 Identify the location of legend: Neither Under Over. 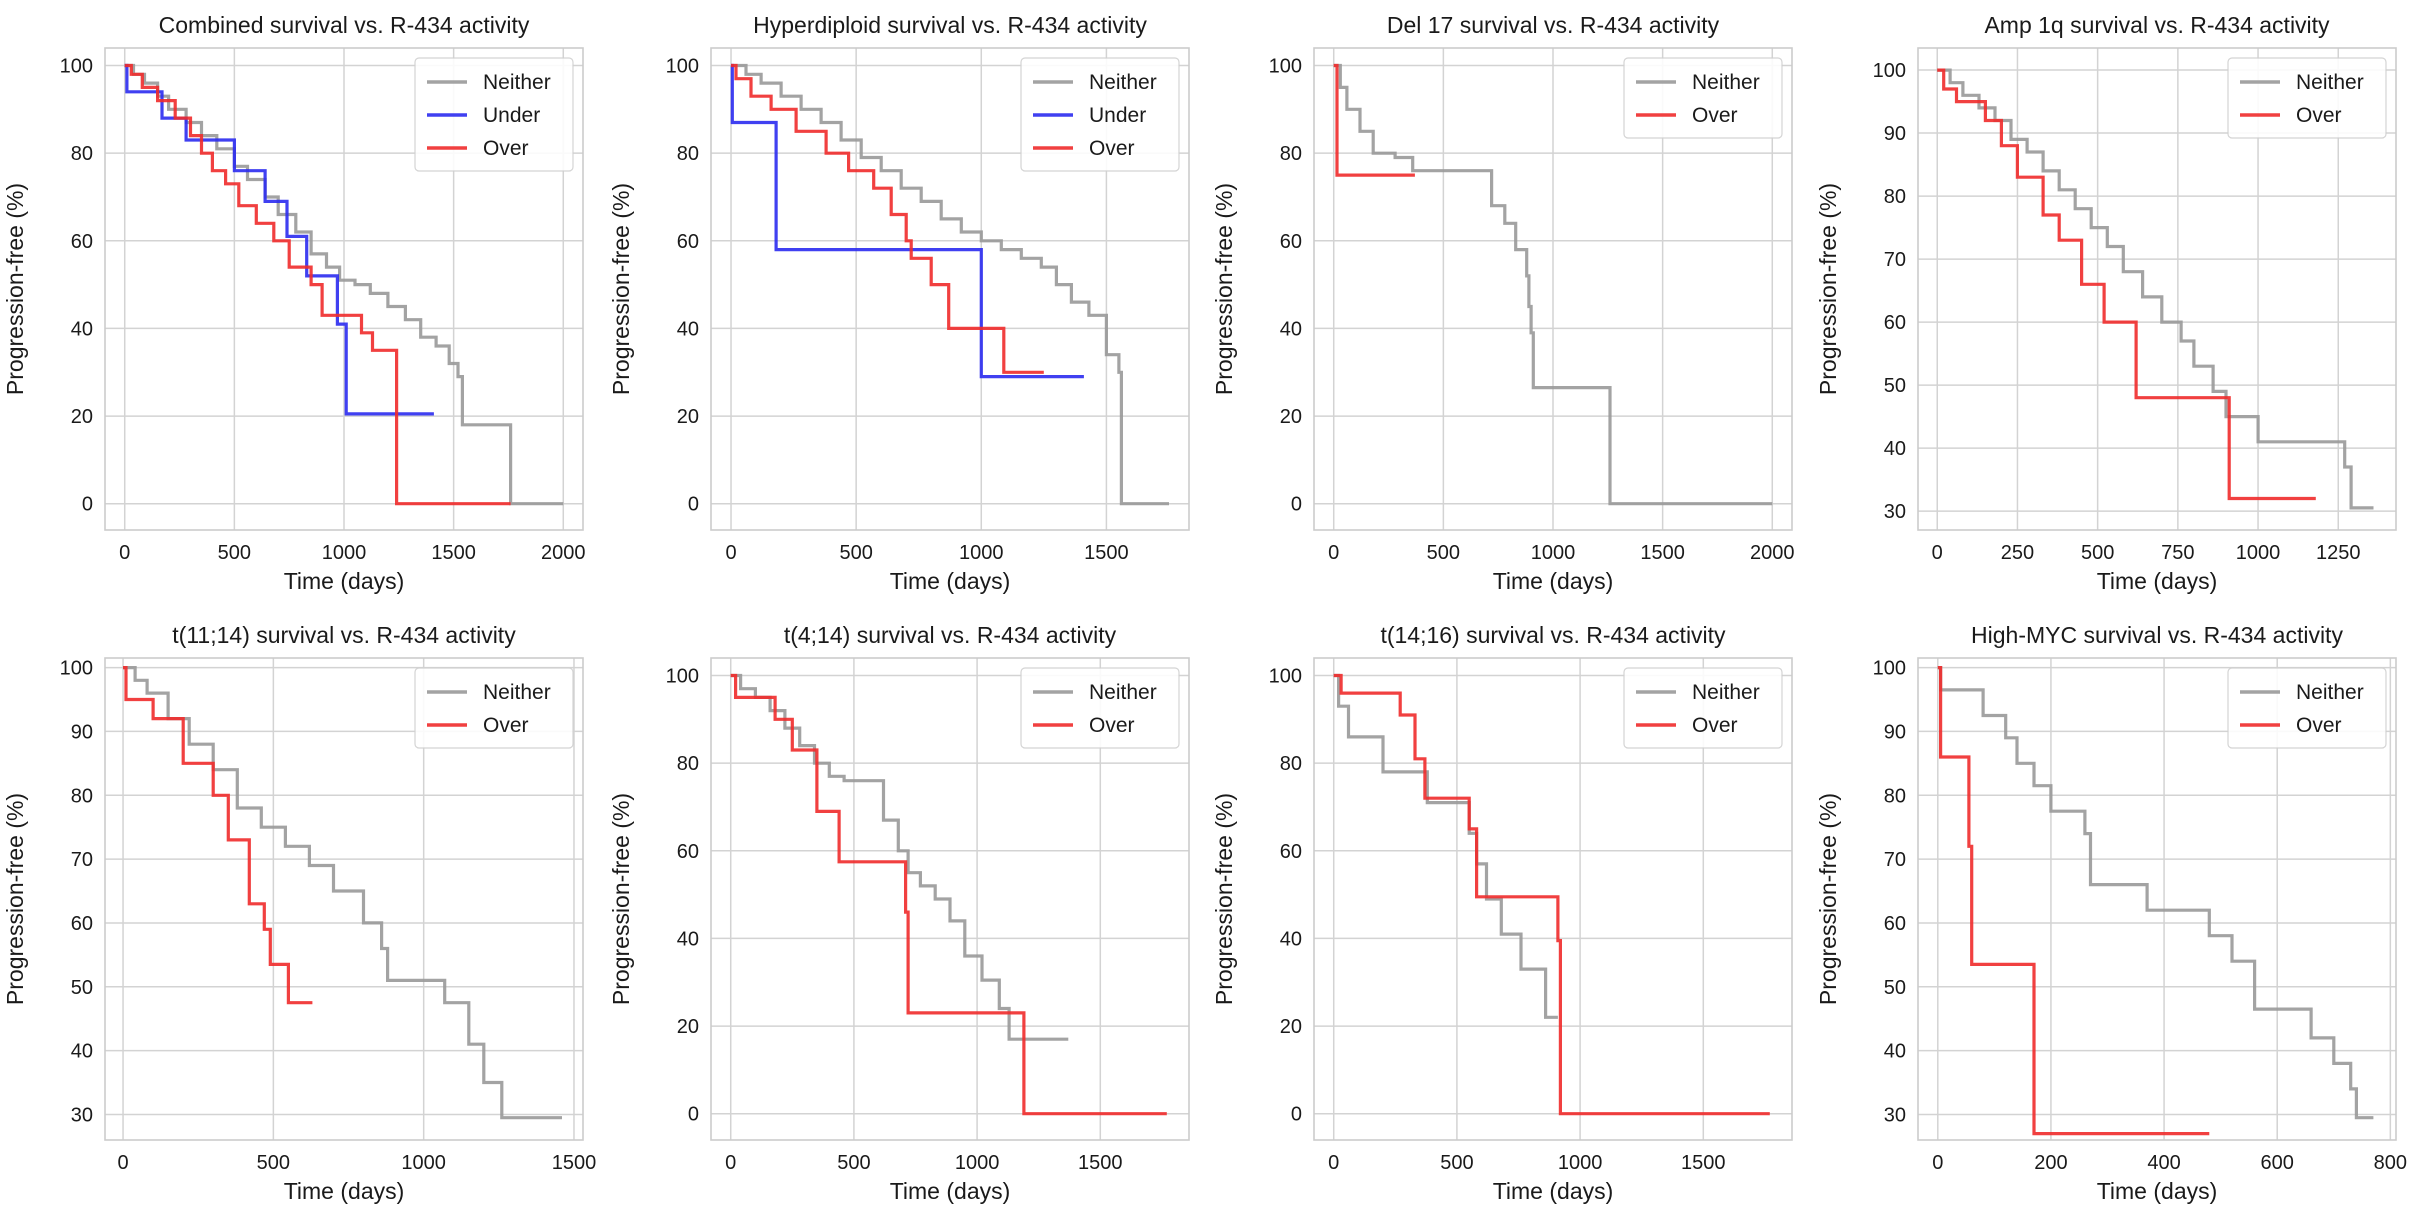
(1100, 114).